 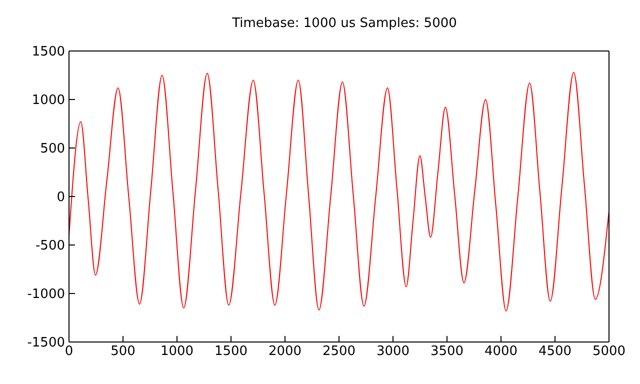 What do you see at coordinates (52, 149) in the screenshot?
I see `y-tick-label: 500` at bounding box center [52, 149].